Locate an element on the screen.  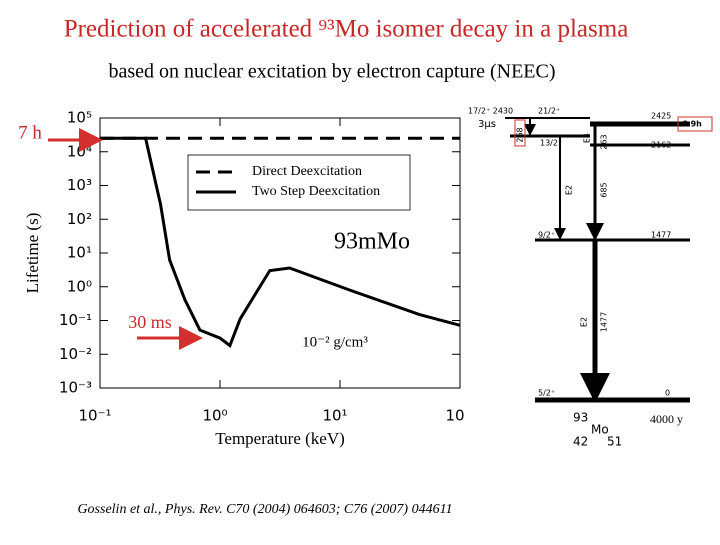
level-label: 2425 is located at coordinates (661, 116).